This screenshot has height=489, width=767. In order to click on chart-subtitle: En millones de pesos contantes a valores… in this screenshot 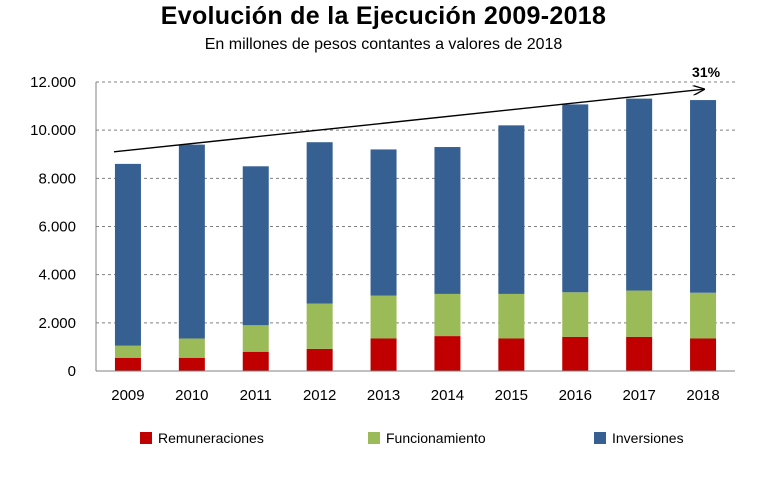, I will do `click(383, 44)`.